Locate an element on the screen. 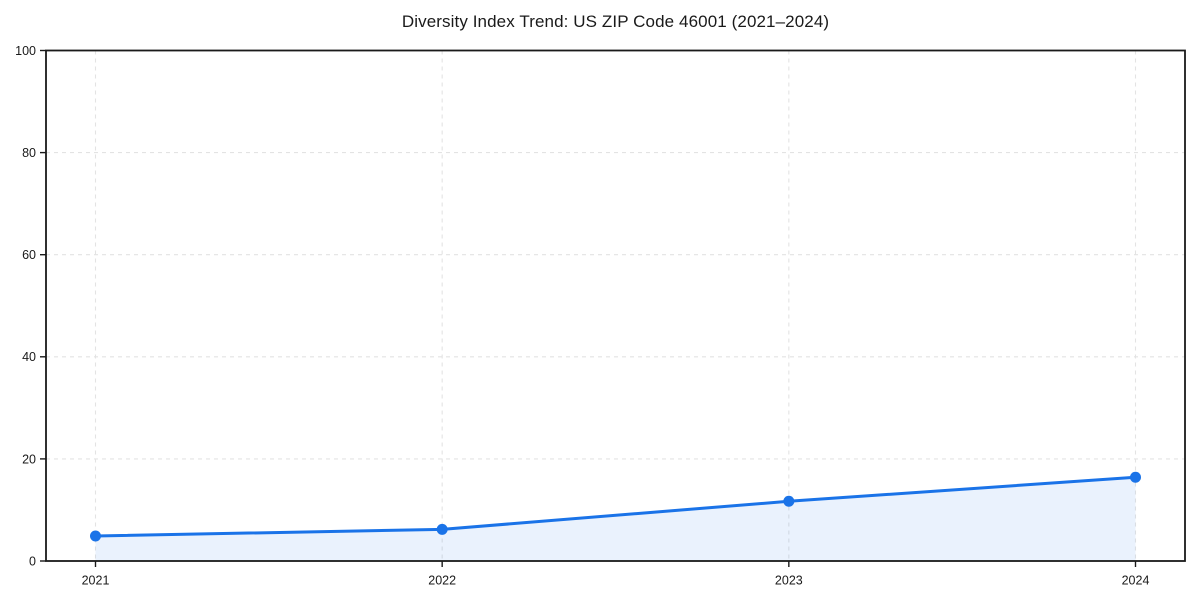 Image resolution: width=1200 pixels, height=600 pixels. trend-line is located at coordinates (615, 506).